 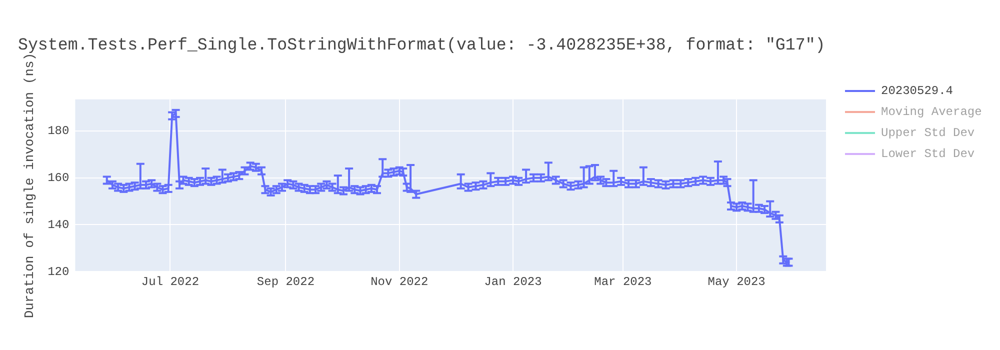 I want to click on y-tick-label: 180, so click(x=59, y=131).